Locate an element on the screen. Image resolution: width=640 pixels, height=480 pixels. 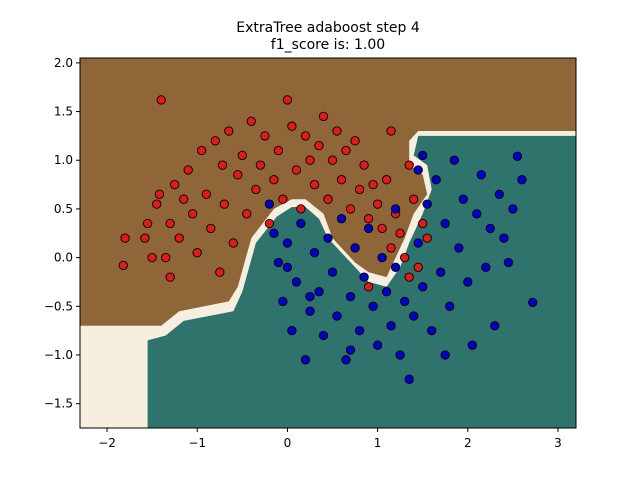
y-tick-label: 0.0 is located at coordinates (63, 258).